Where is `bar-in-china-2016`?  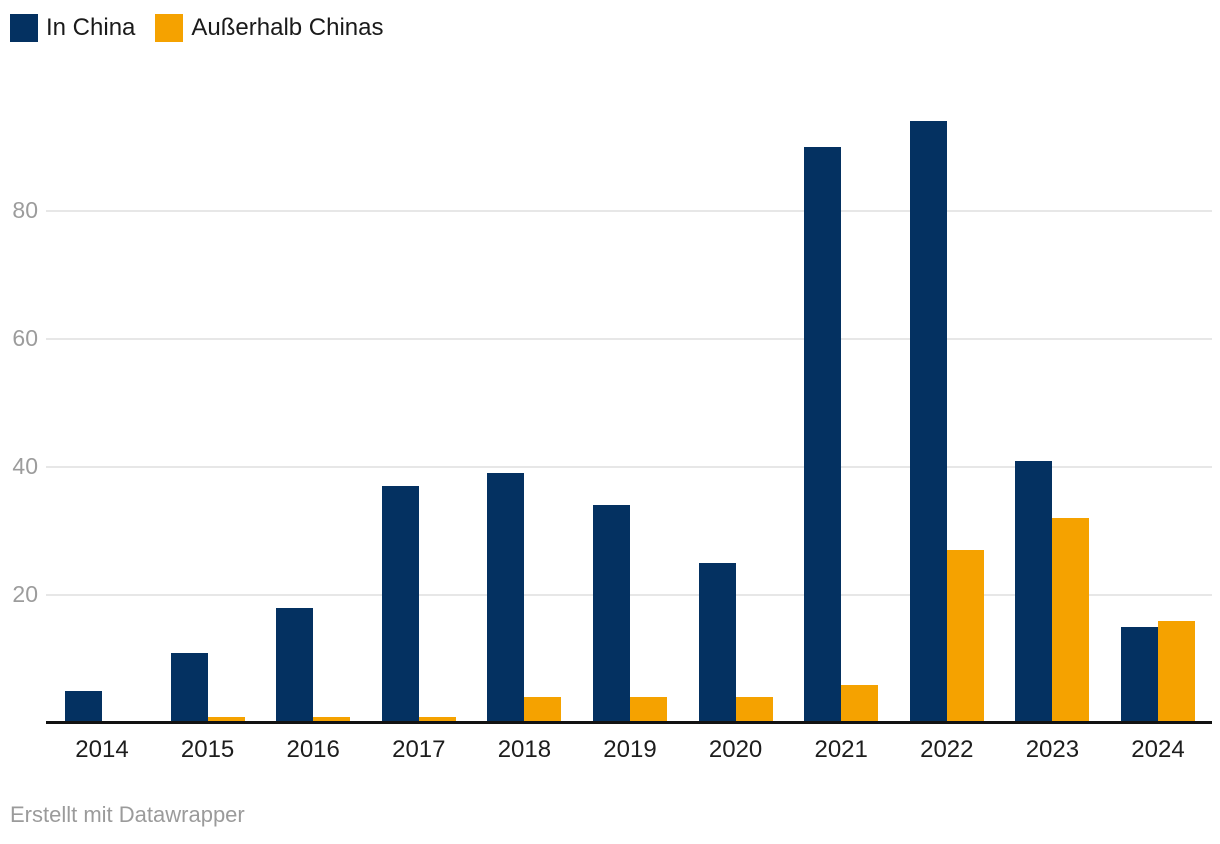
bar-in-china-2016 is located at coordinates (295, 665).